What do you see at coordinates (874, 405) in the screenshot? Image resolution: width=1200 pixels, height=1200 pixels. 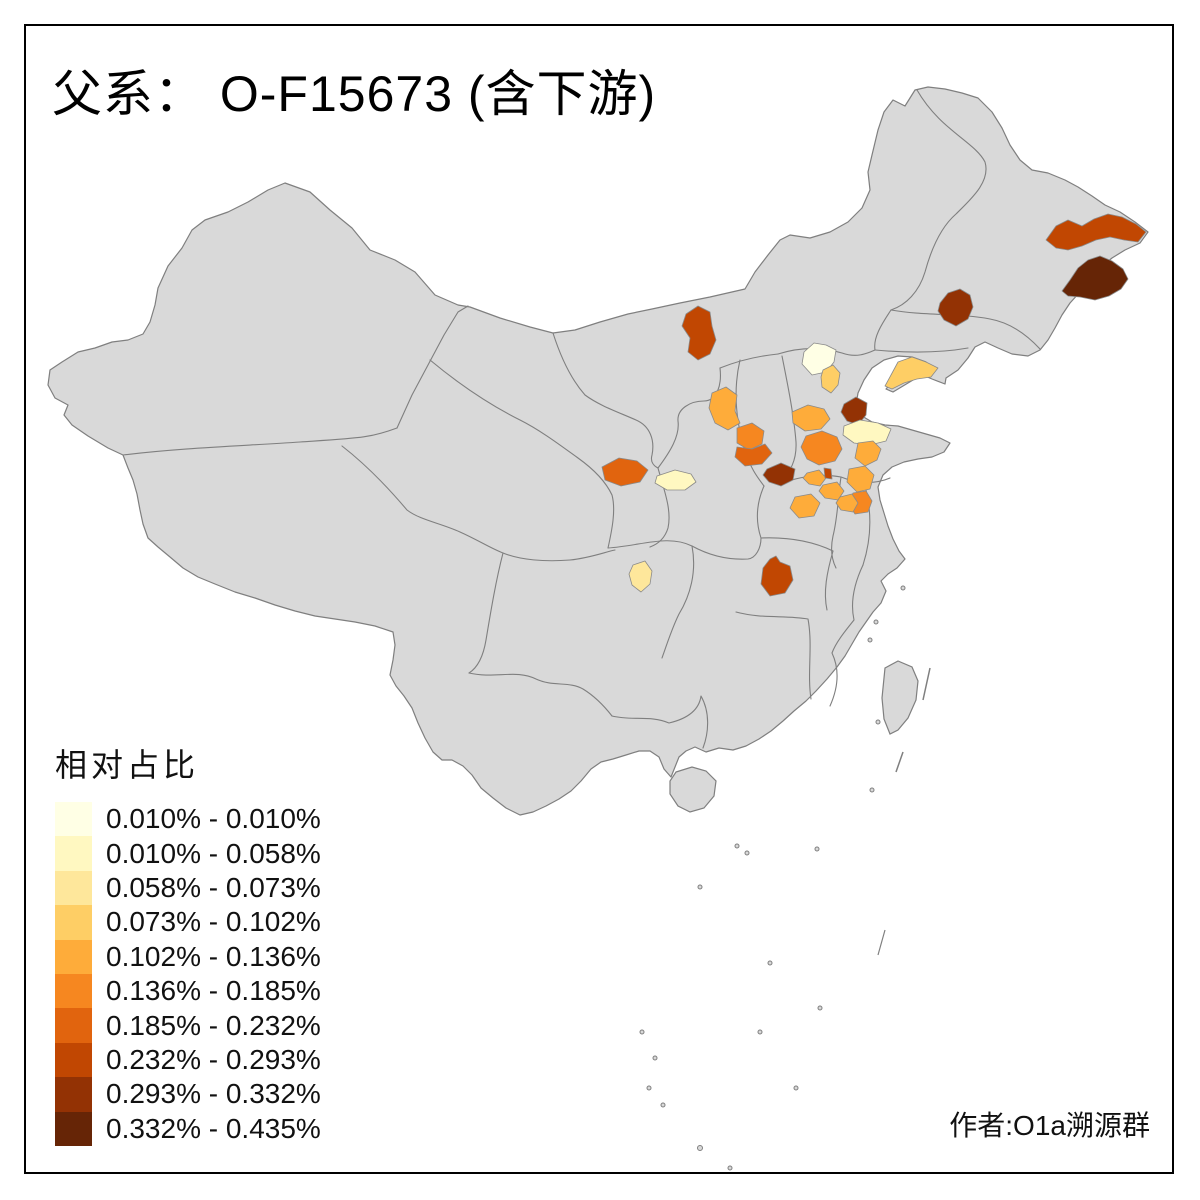 I see `colored-regions` at bounding box center [874, 405].